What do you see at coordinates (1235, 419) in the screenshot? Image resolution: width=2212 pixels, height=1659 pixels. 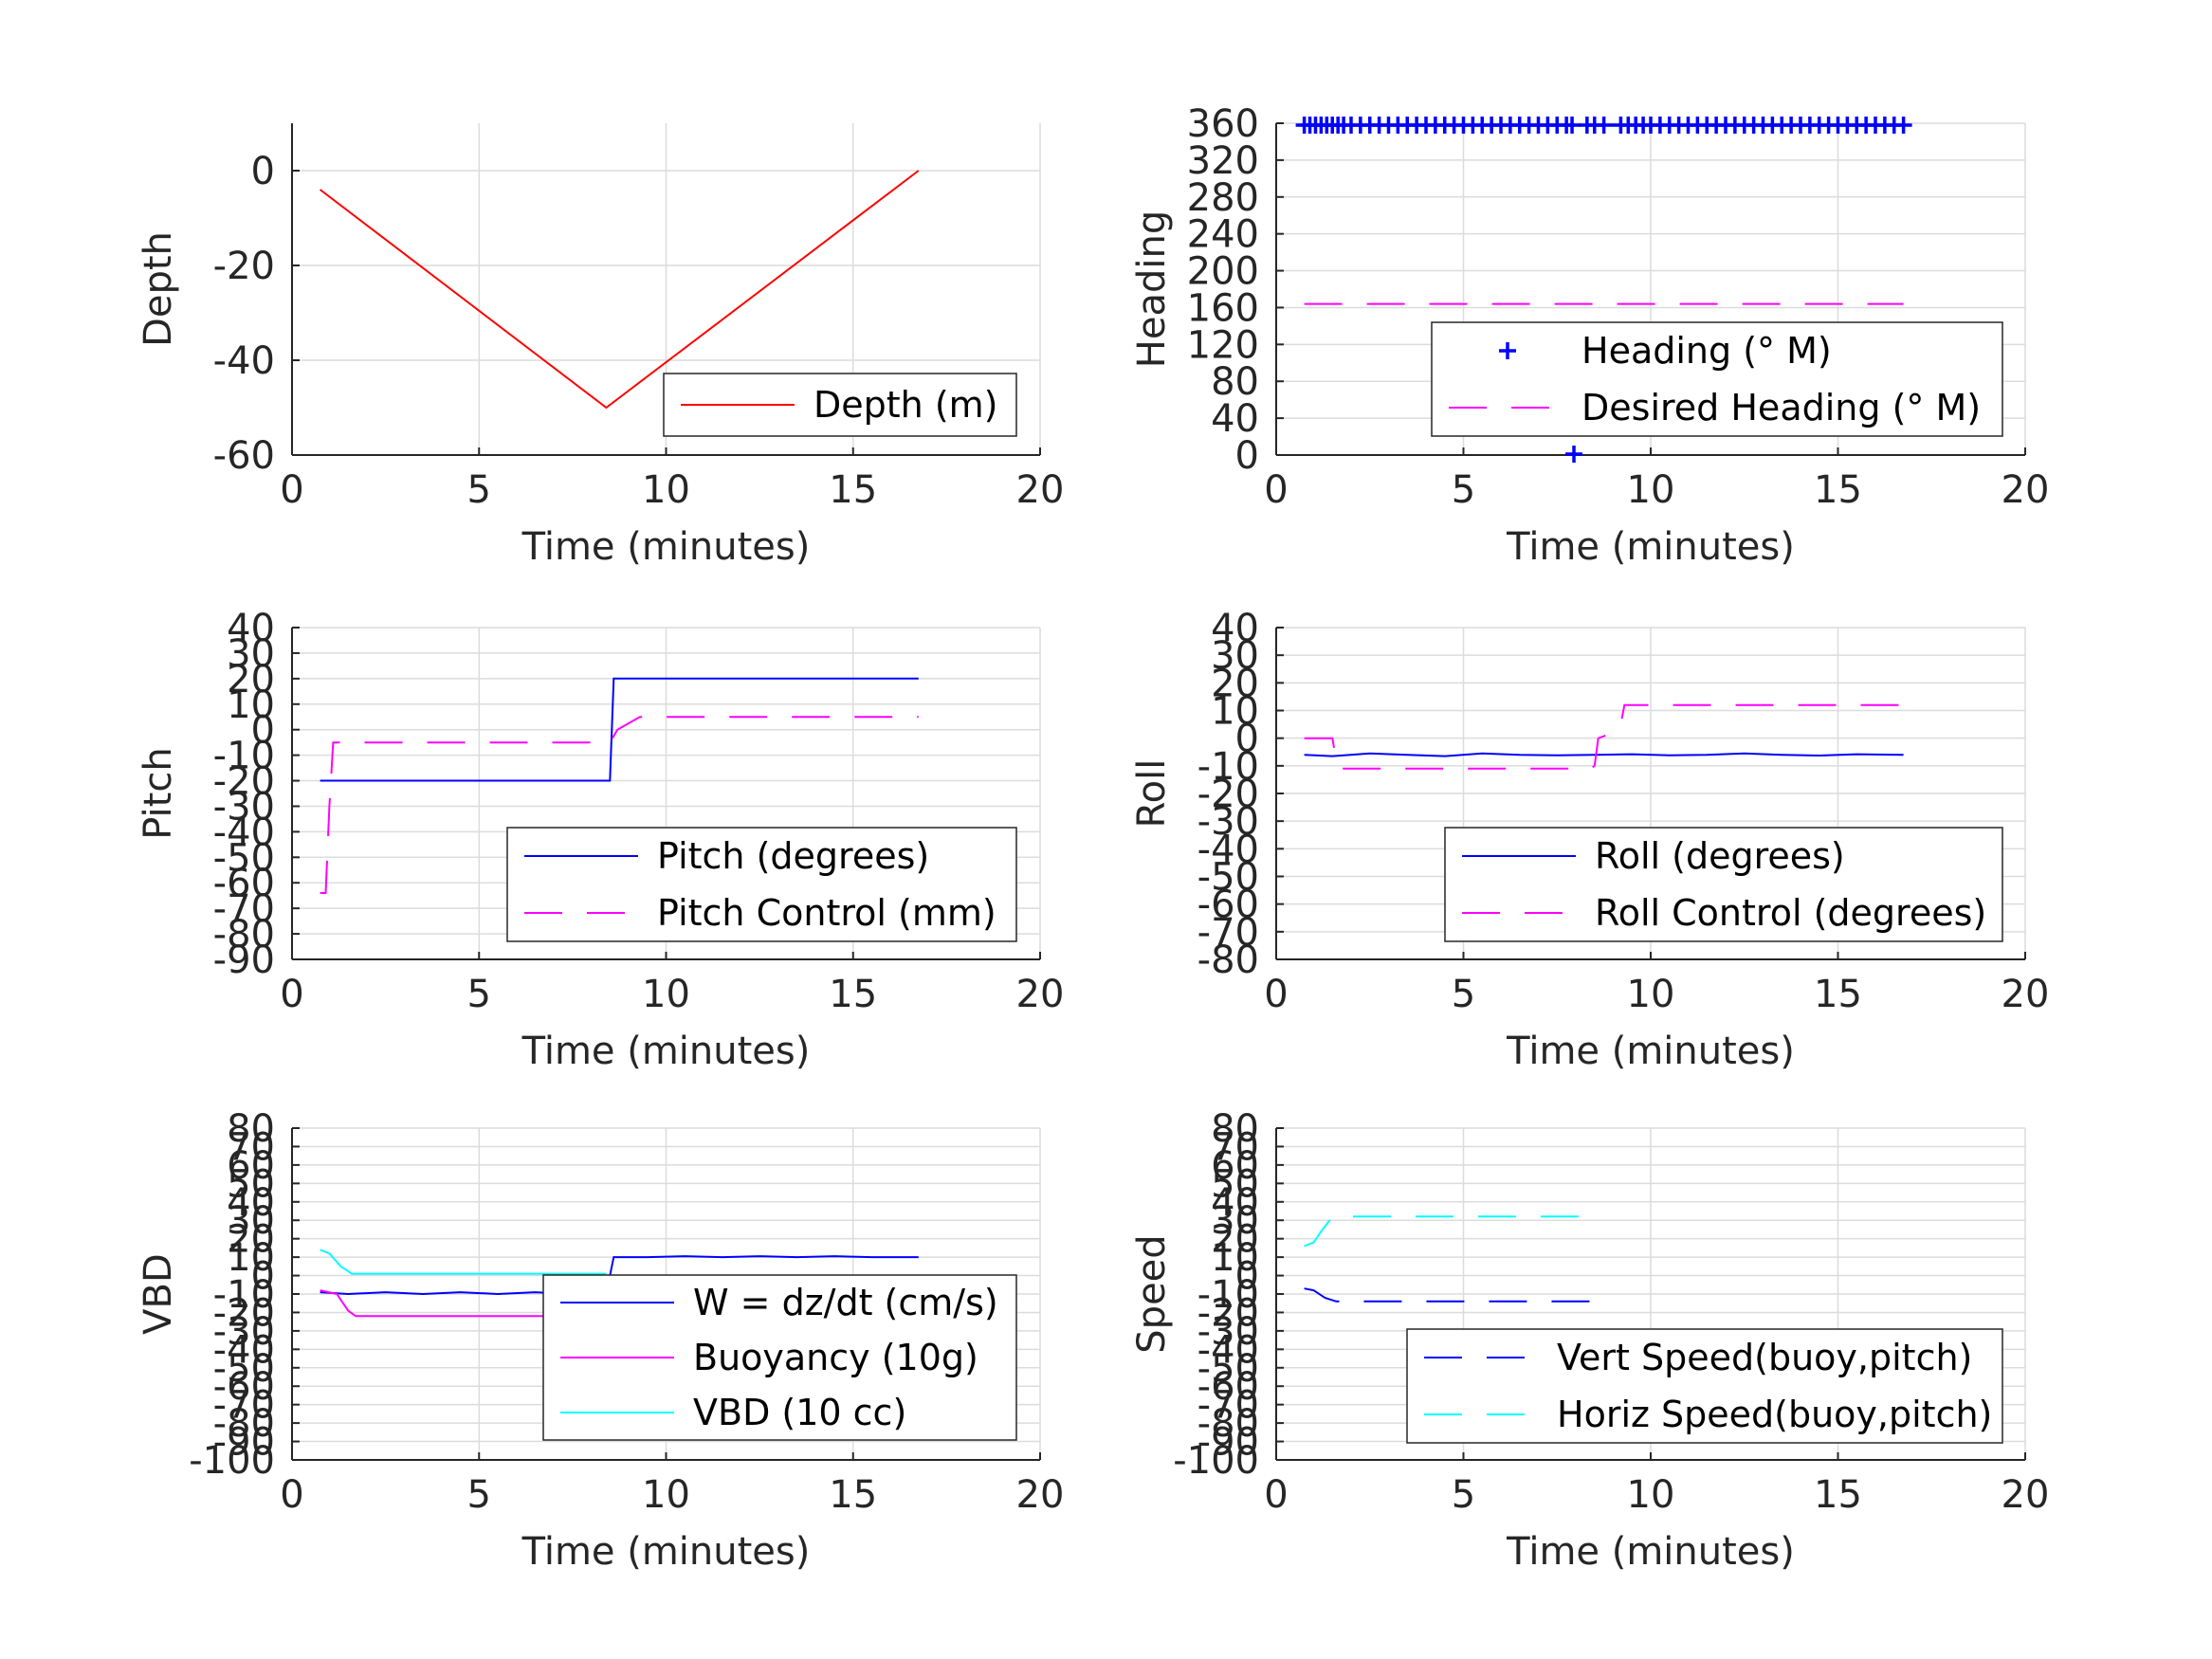 I see `y-tick-label: 40` at bounding box center [1235, 419].